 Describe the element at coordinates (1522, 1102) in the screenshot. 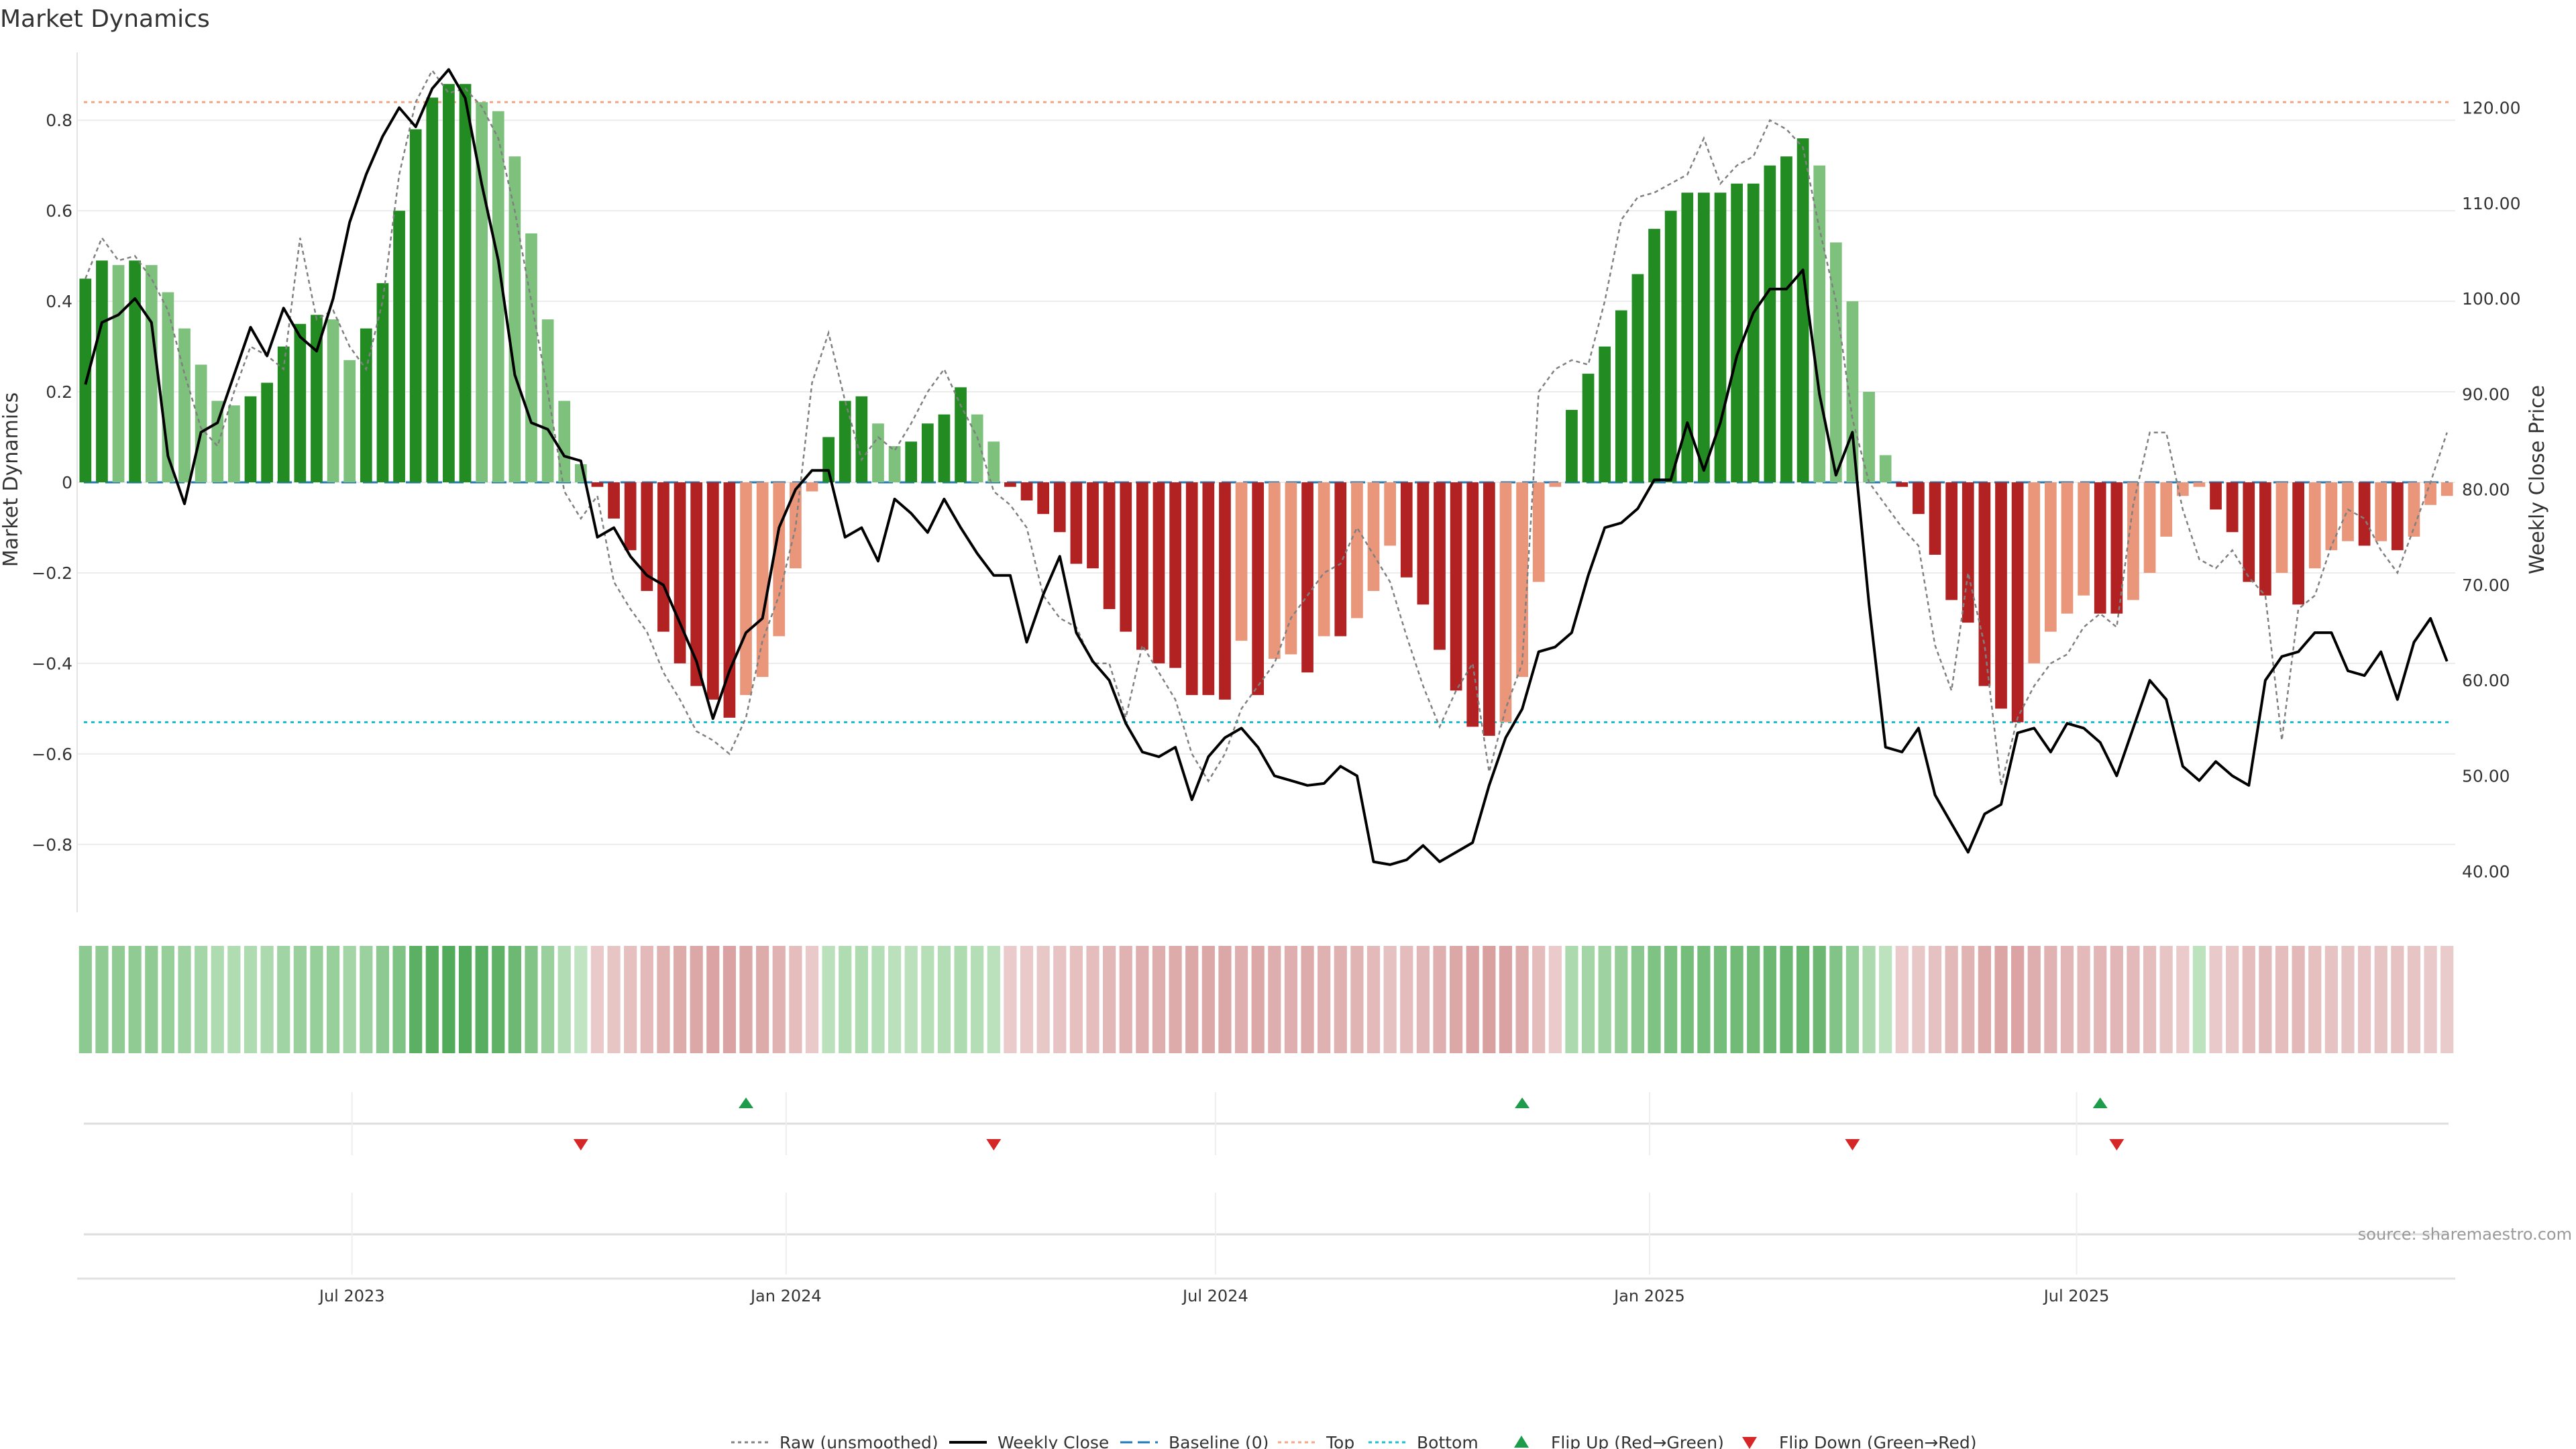

I see `flip-up-marker` at that location.